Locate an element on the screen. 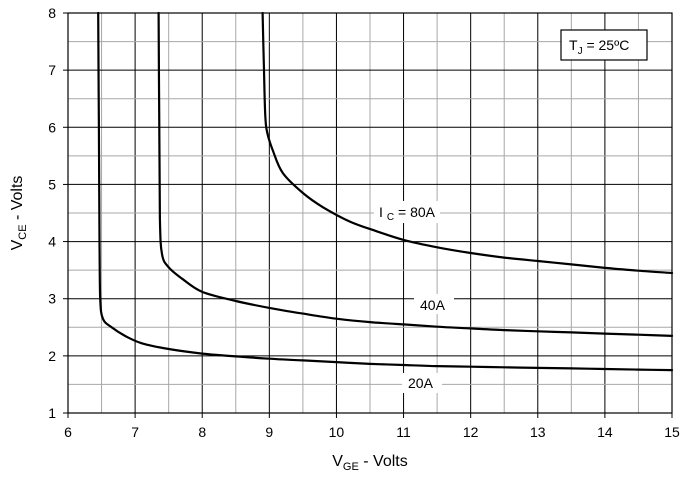 The height and width of the screenshot is (478, 681). y-axis-title-main: V is located at coordinates (17, 244).